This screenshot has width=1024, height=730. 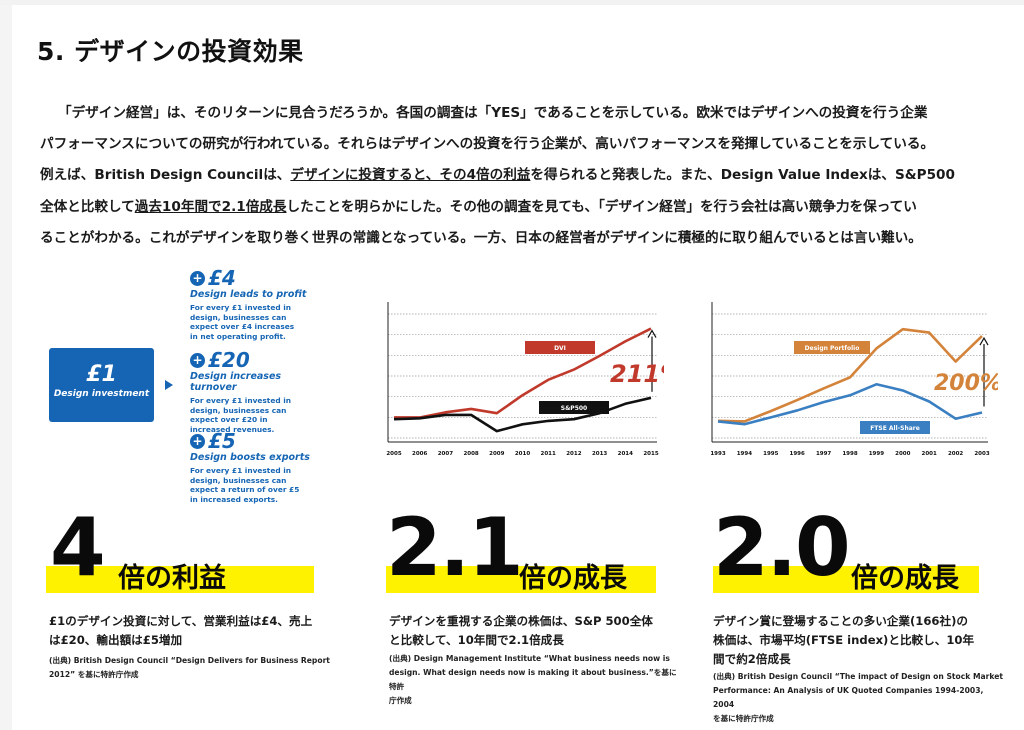 I want to click on investment-label: Design investment, so click(x=101, y=394).